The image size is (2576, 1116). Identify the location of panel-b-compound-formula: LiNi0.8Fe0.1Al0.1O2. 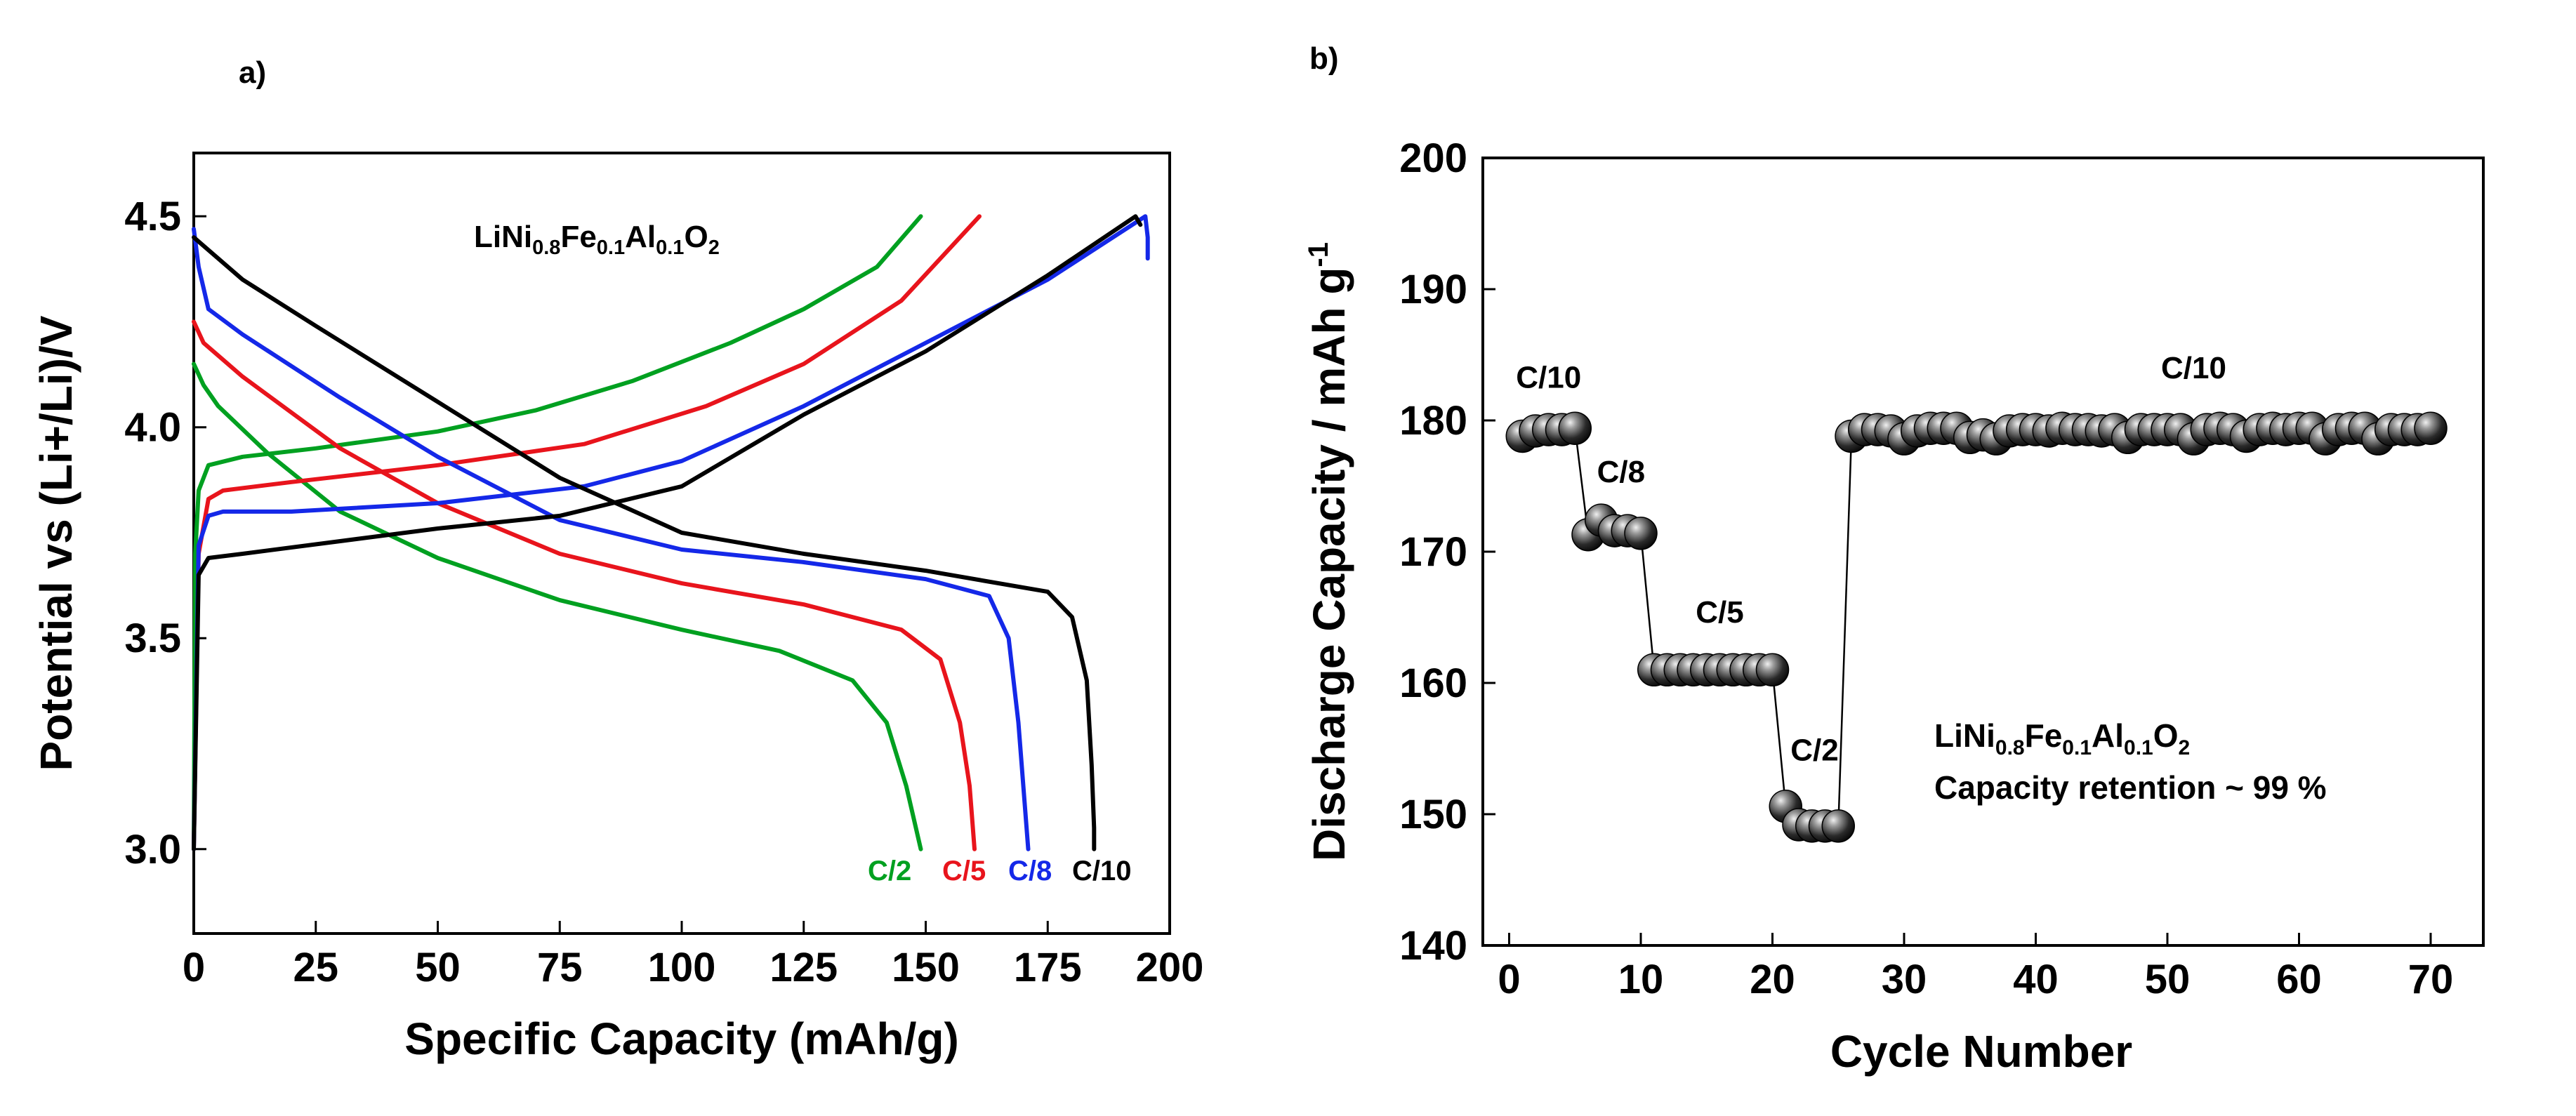
(2062, 738).